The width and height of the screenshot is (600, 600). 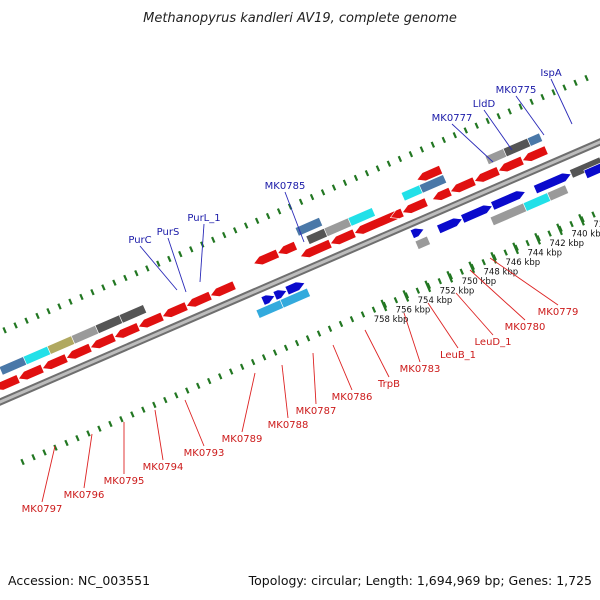 I want to click on scale-label-10: 756 kbp, so click(x=413, y=310).